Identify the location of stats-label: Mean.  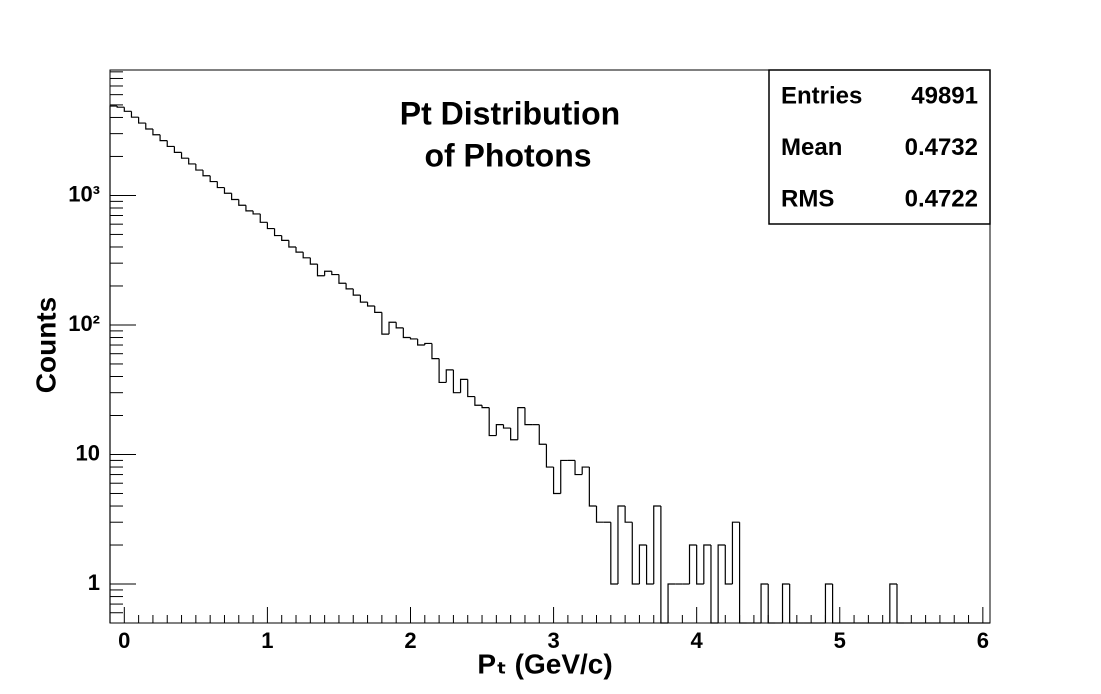
(811, 147).